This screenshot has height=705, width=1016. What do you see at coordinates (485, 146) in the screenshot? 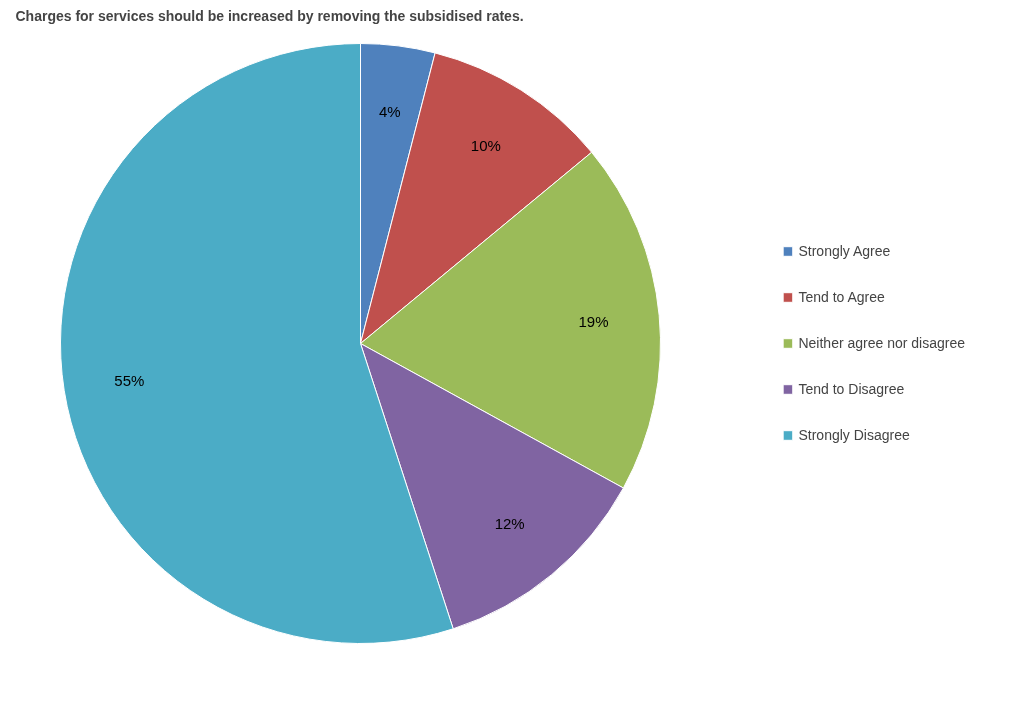
I see `data-label: 10%` at bounding box center [485, 146].